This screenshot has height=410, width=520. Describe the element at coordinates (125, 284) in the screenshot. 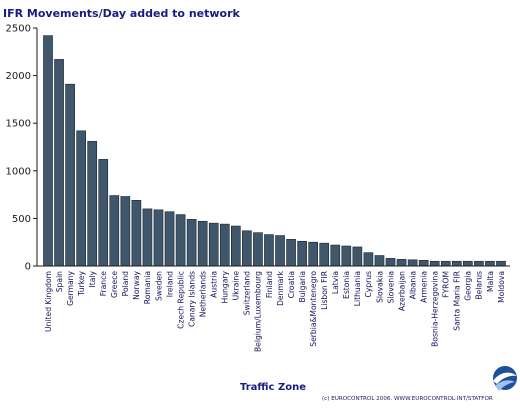

I see `x-tick-label: Poland` at that location.